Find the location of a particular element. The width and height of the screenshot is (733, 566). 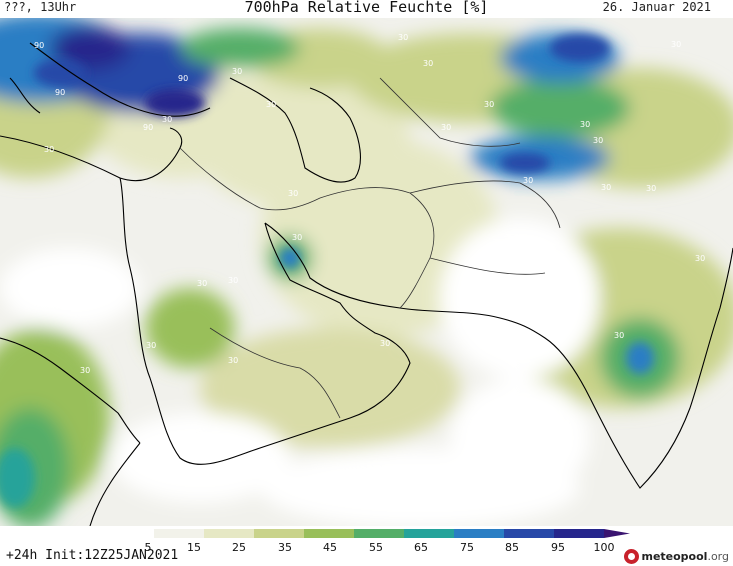

valid-time-label: ???, 13Uhr is located at coordinates (40, 7).